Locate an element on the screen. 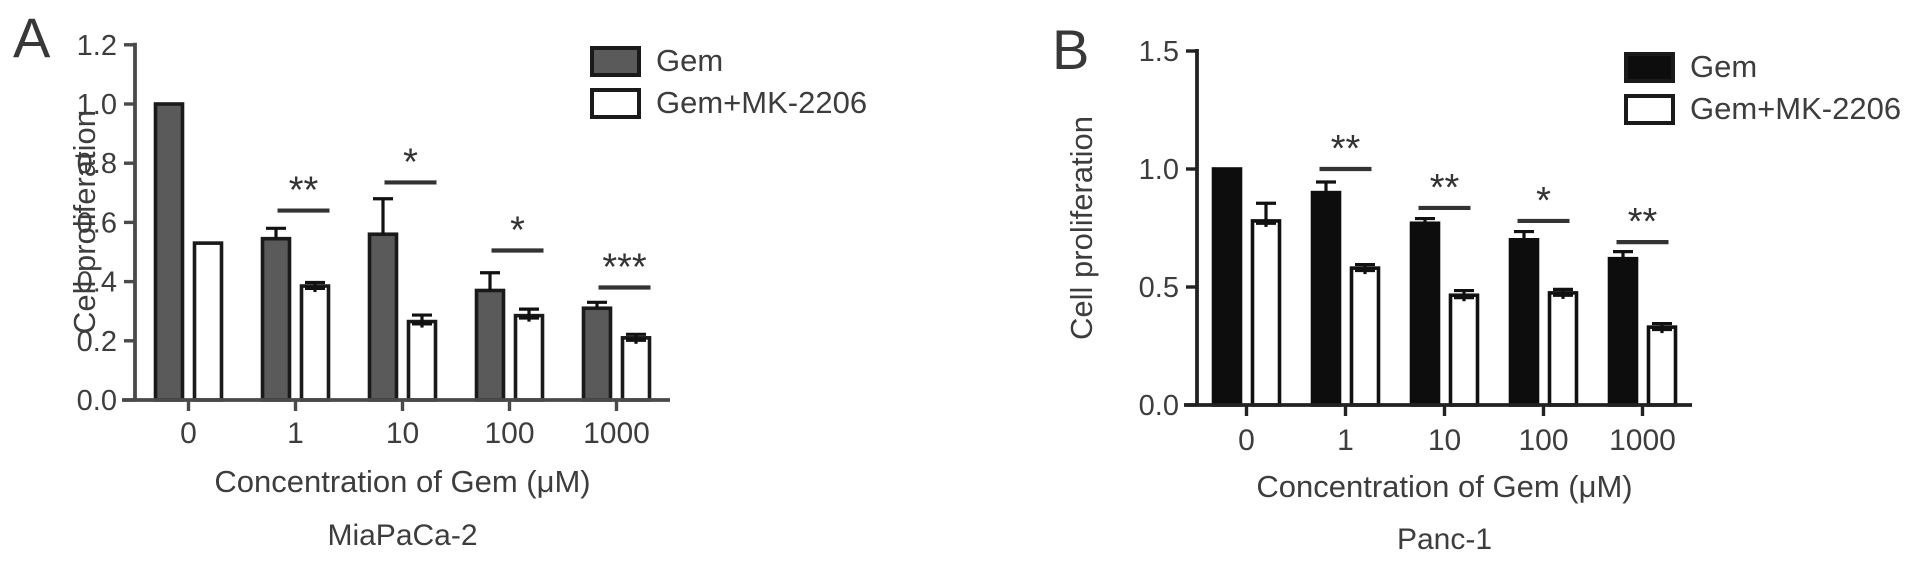 This screenshot has height=562, width=1913. y-tick-label: 0.2 is located at coordinates (97, 342).